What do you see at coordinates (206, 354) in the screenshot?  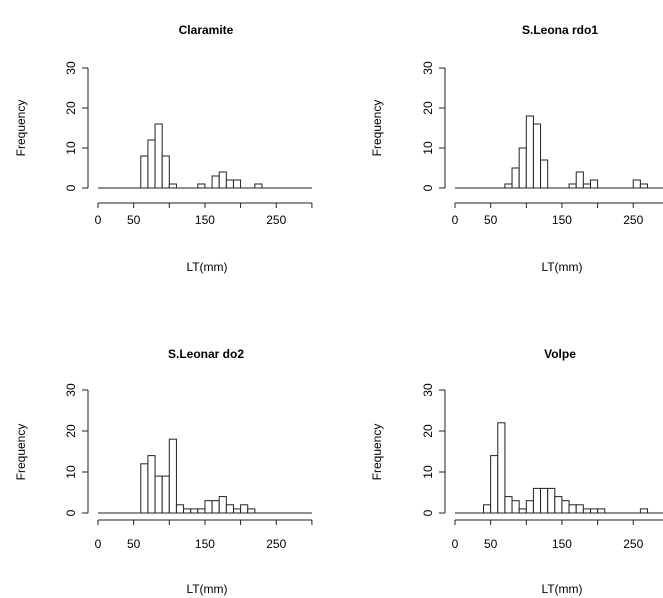 I see `panel-title: S.Leonar do2` at bounding box center [206, 354].